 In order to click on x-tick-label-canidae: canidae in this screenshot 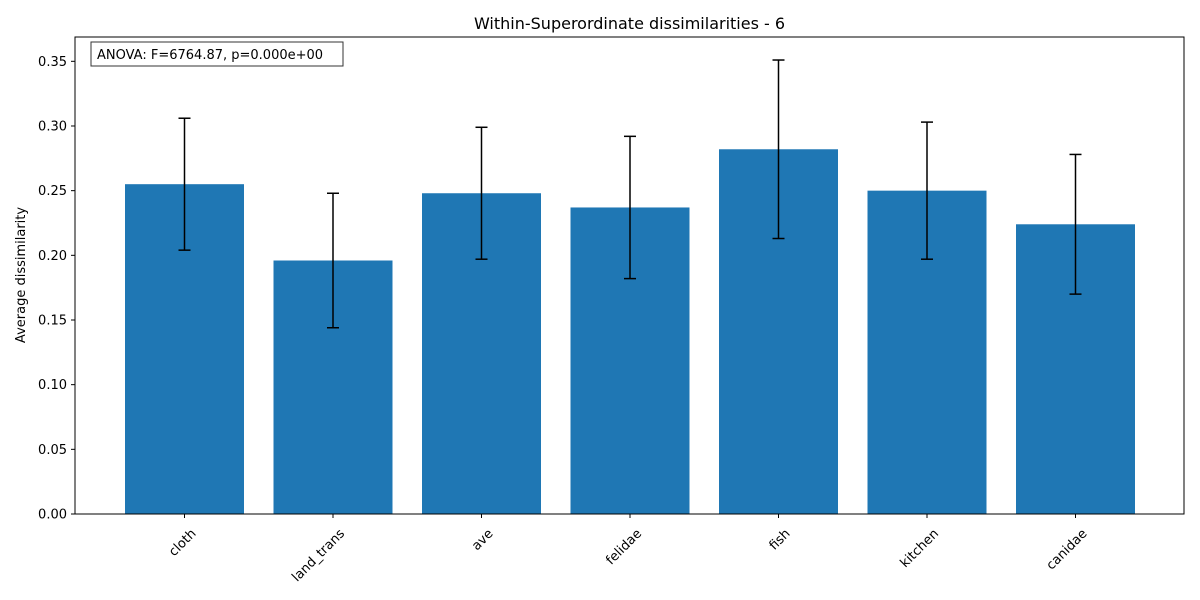, I will do `click(1067, 549)`.